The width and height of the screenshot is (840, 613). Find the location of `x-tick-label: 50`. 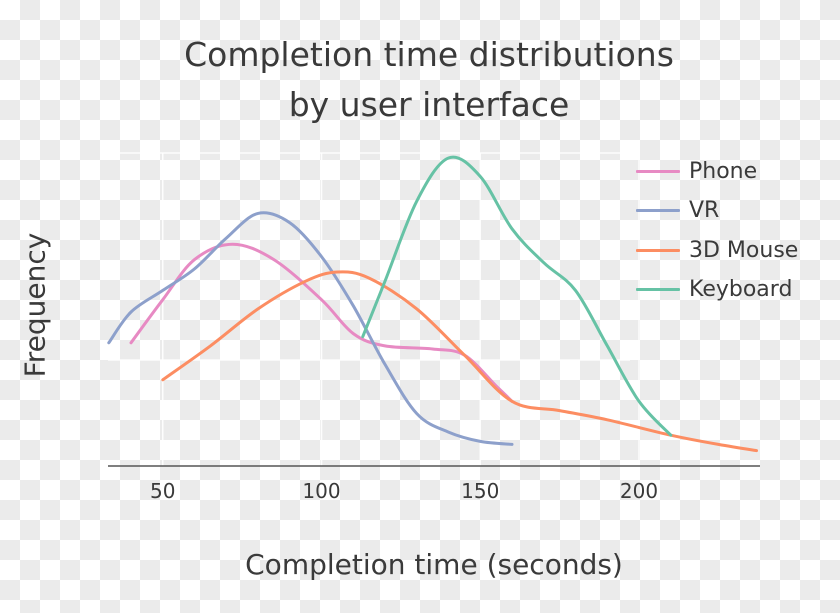

x-tick-label: 50 is located at coordinates (162, 491).